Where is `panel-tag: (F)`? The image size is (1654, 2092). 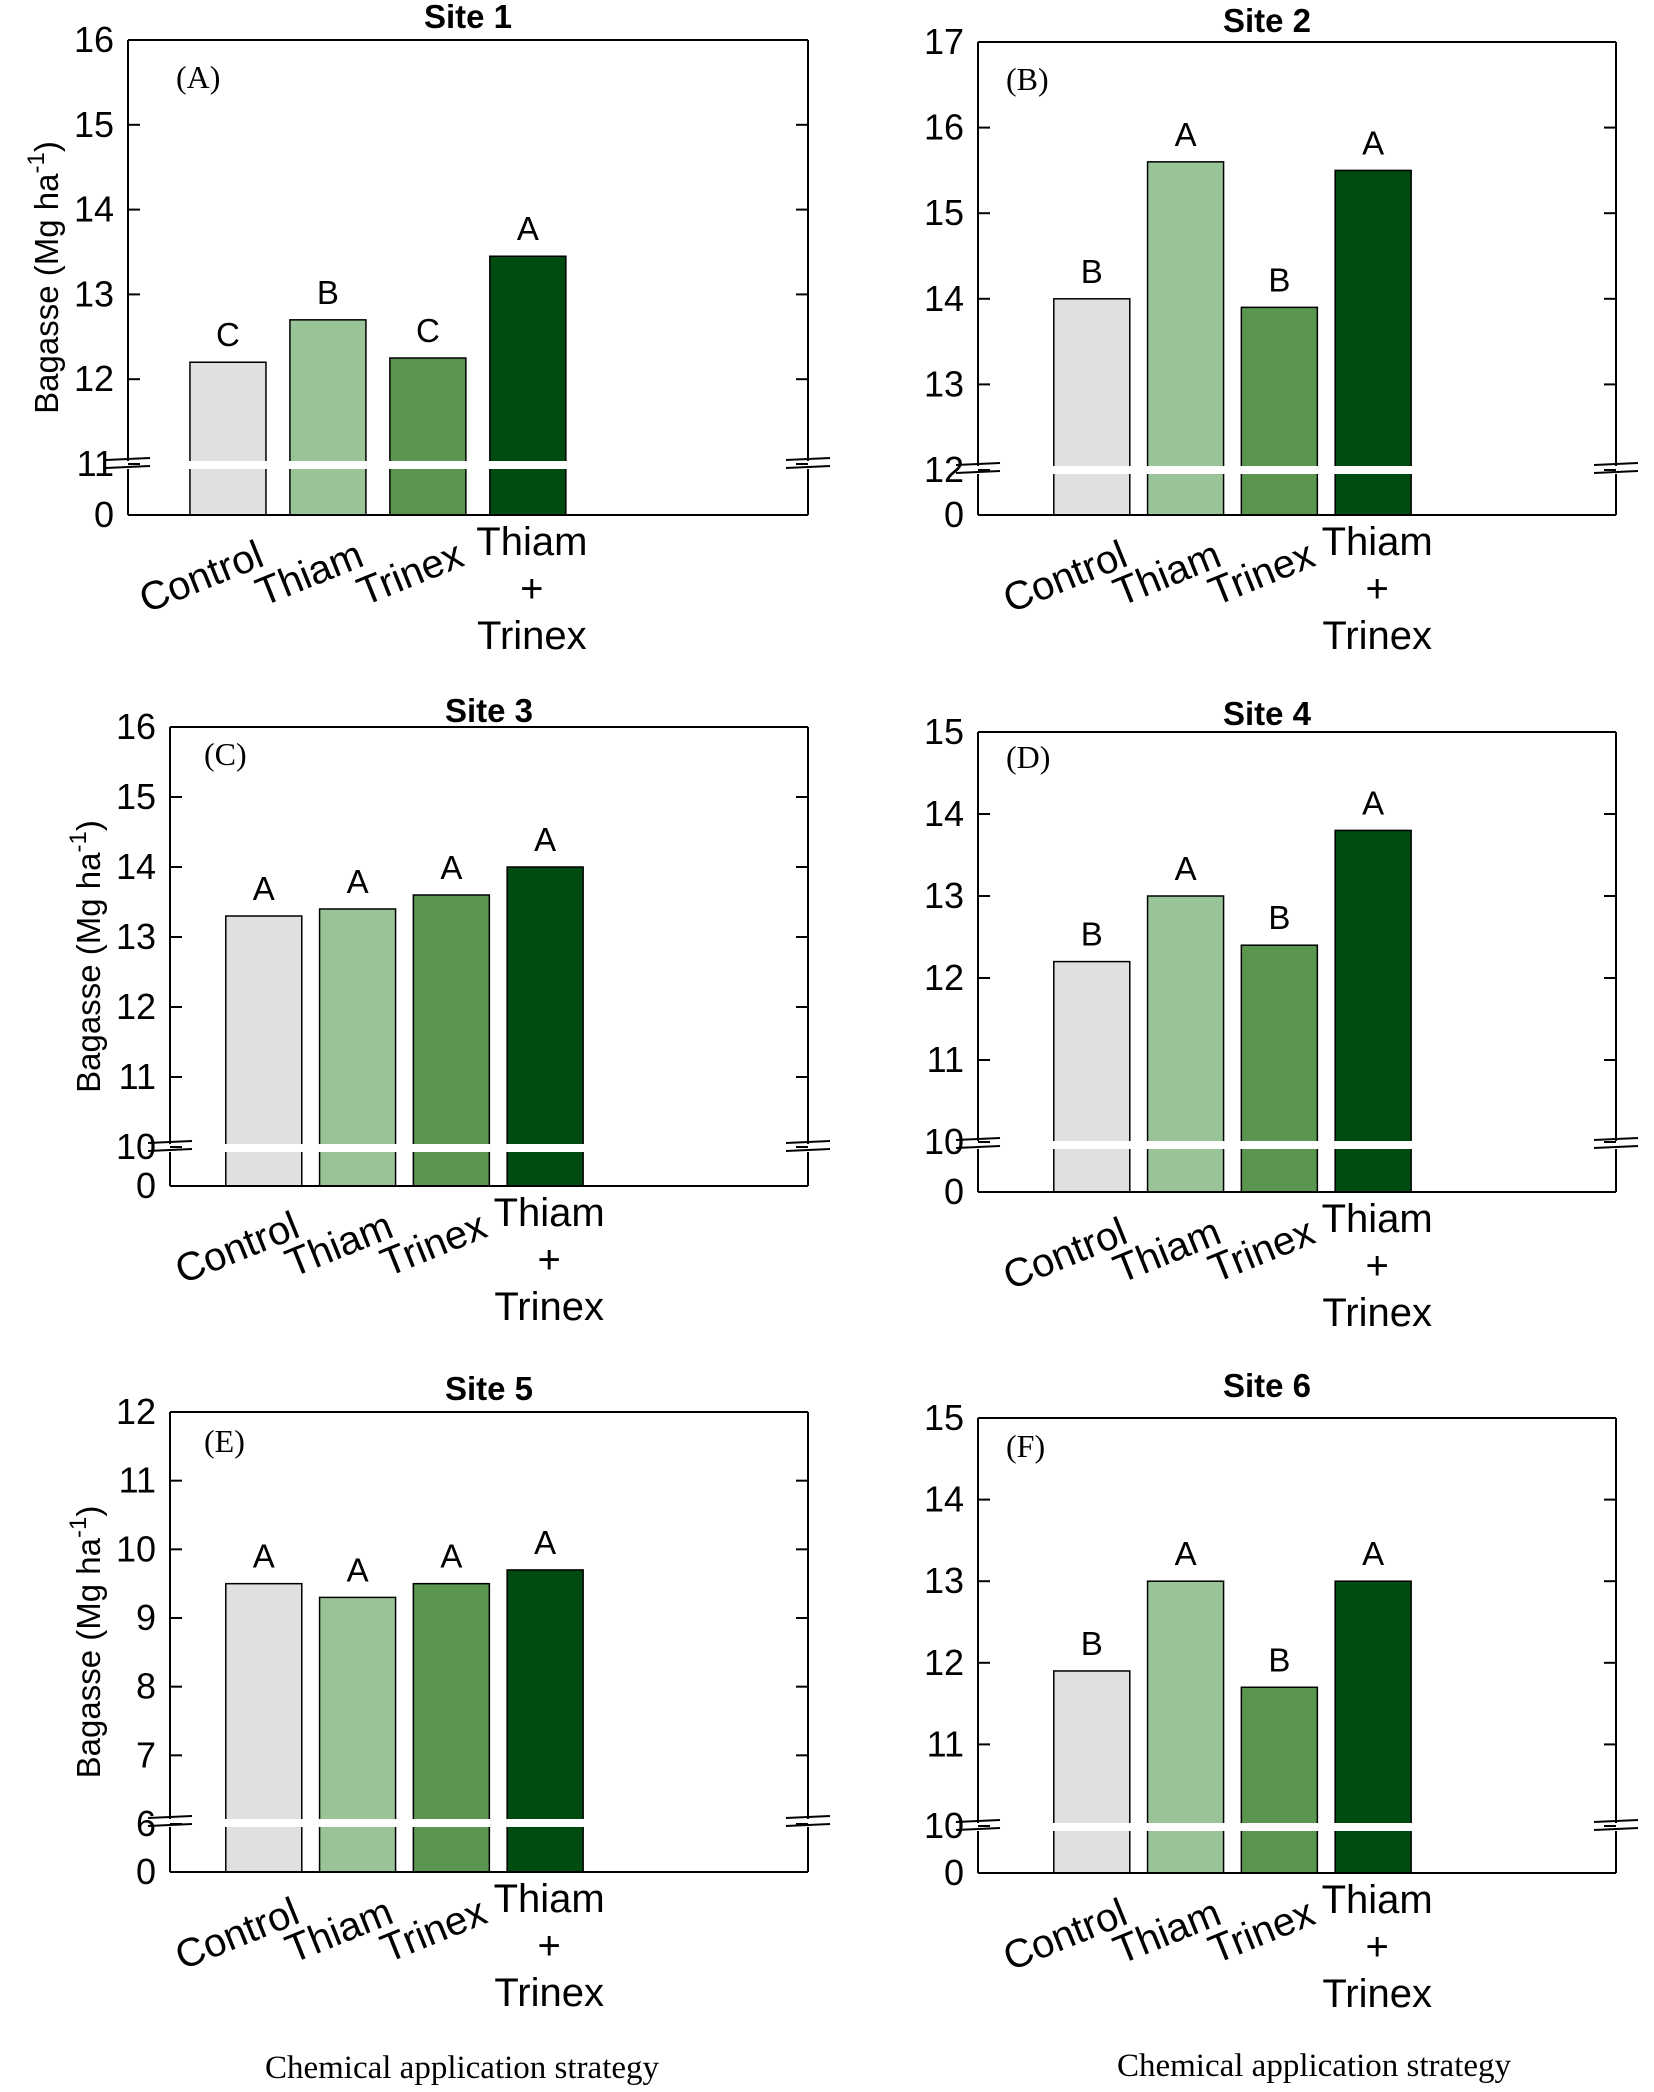
panel-tag: (F) is located at coordinates (1025, 1446).